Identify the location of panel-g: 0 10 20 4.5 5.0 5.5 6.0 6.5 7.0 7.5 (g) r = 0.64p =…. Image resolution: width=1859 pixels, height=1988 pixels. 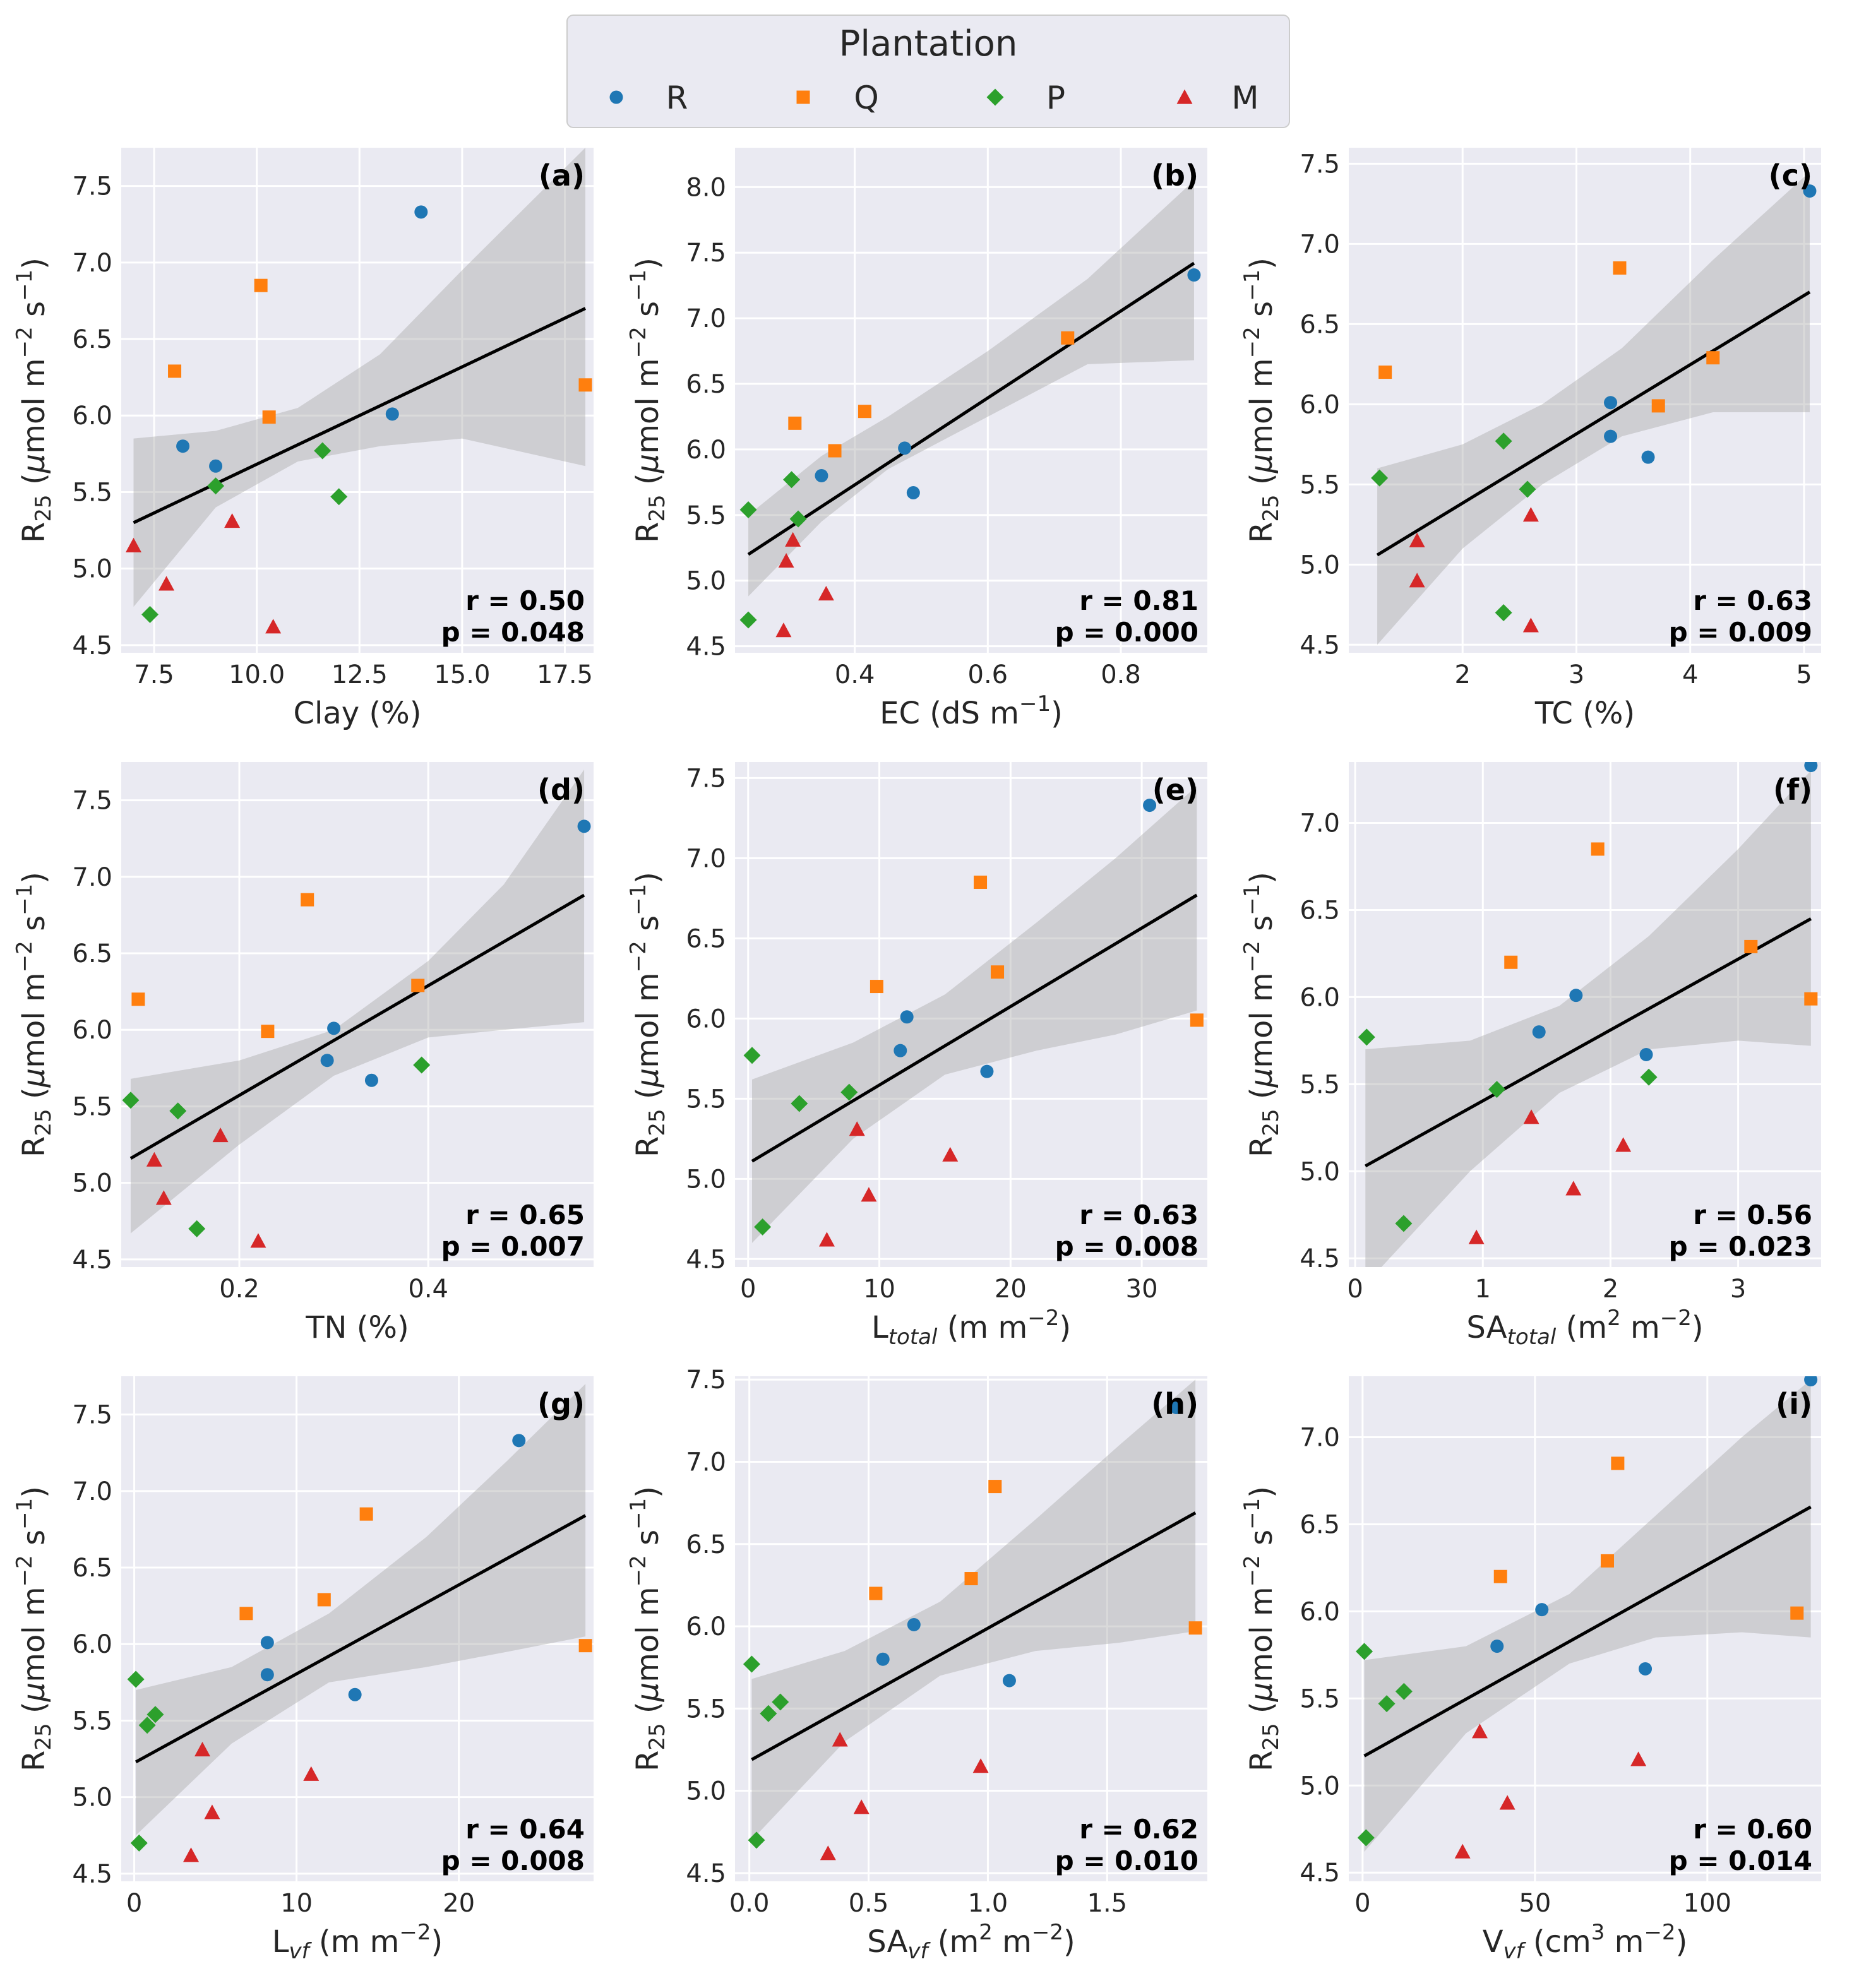
(303, 1670).